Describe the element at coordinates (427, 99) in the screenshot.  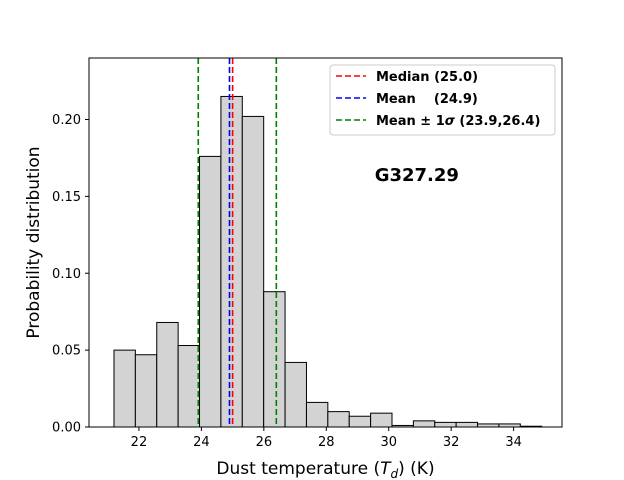
I see `legend-mean-label: Mean (24.9)` at that location.